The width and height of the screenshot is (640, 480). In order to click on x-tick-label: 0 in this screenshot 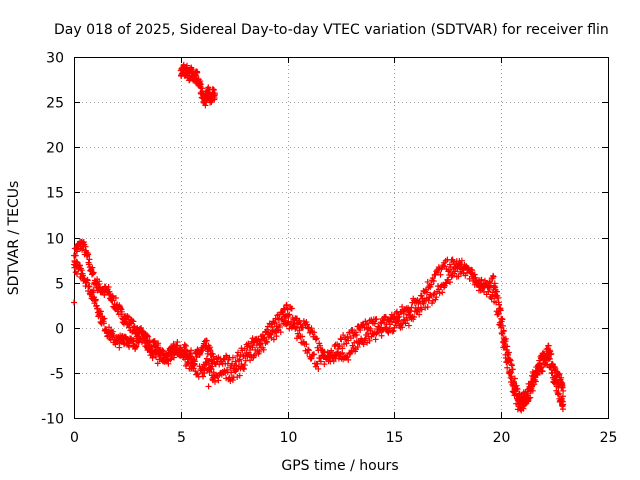, I will do `click(74, 438)`.